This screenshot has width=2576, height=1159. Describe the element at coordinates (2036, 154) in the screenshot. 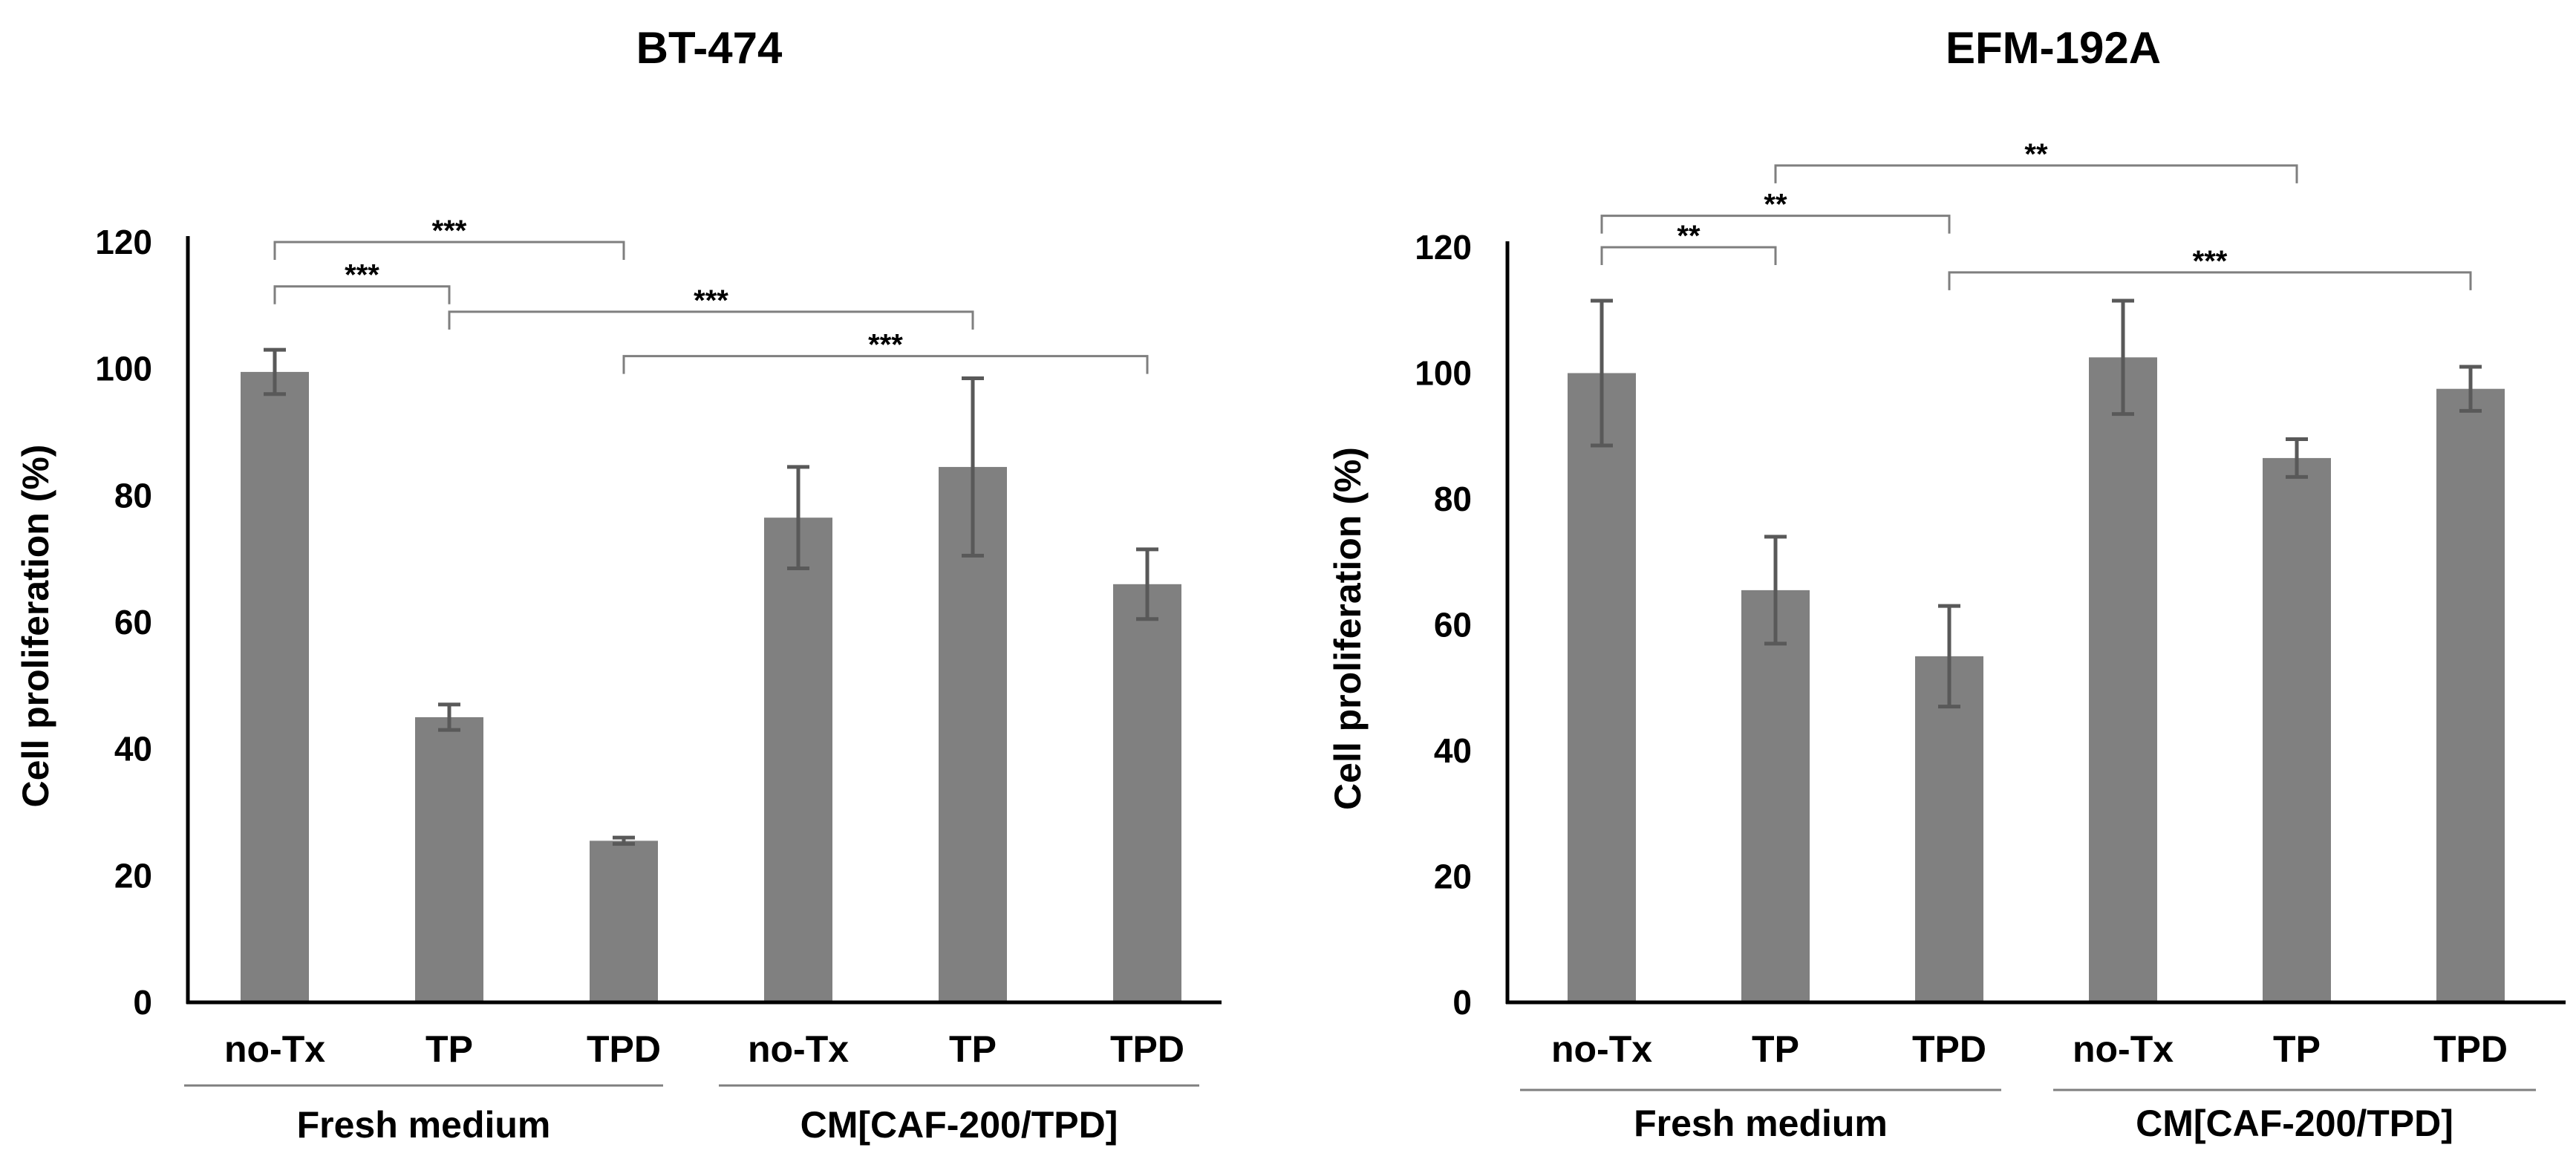

I see `significance-label-0: **` at that location.